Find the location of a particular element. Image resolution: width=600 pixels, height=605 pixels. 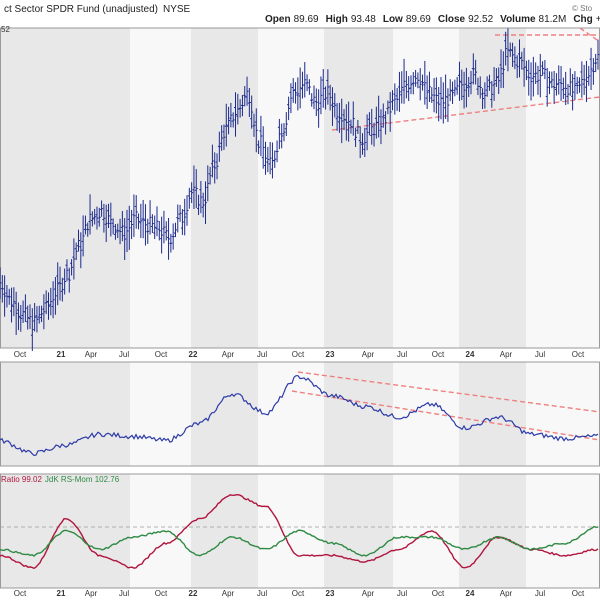

chart-title: ct Sector SPDR Fund (unadjusted) NYSE is located at coordinates (97, 9).